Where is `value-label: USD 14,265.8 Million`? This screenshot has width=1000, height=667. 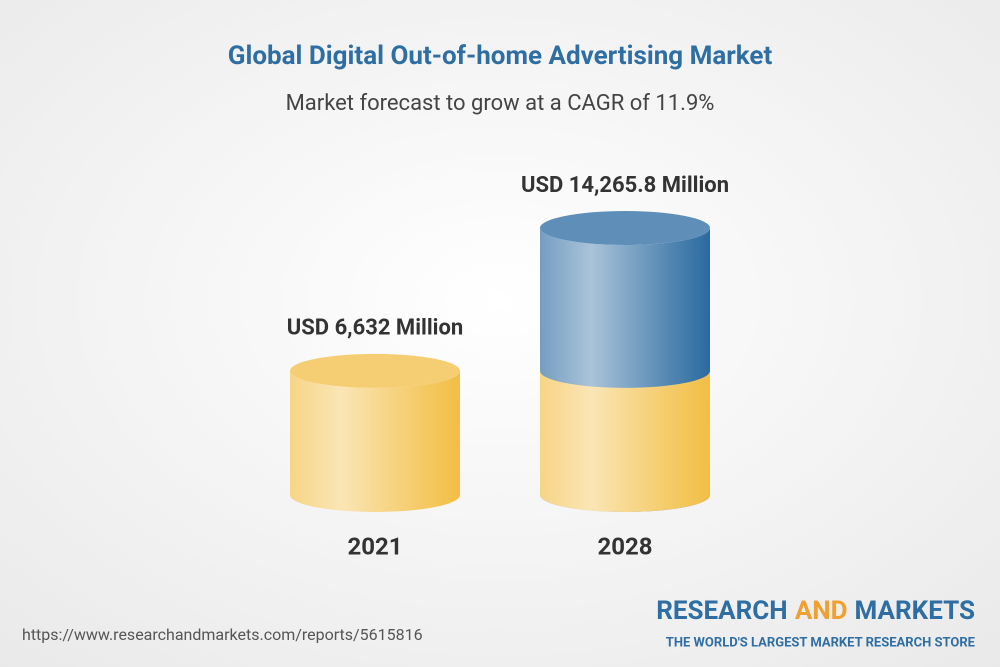
value-label: USD 14,265.8 Million is located at coordinates (625, 185).